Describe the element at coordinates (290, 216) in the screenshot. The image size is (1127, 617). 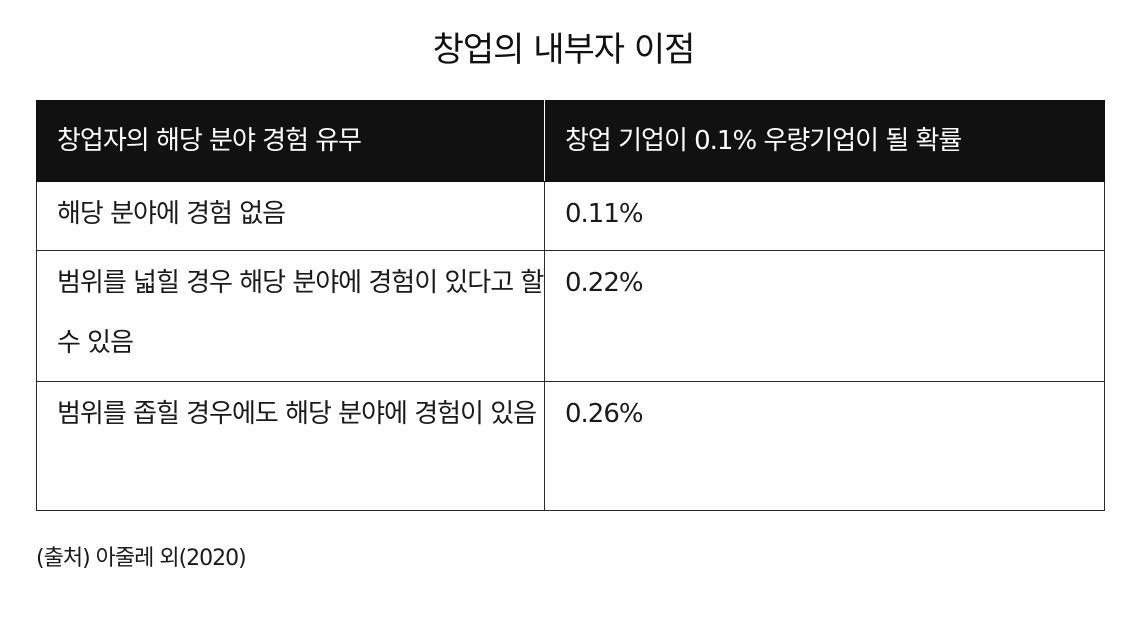
I see `cell-condition: 해당 분야에 경험 없음` at that location.